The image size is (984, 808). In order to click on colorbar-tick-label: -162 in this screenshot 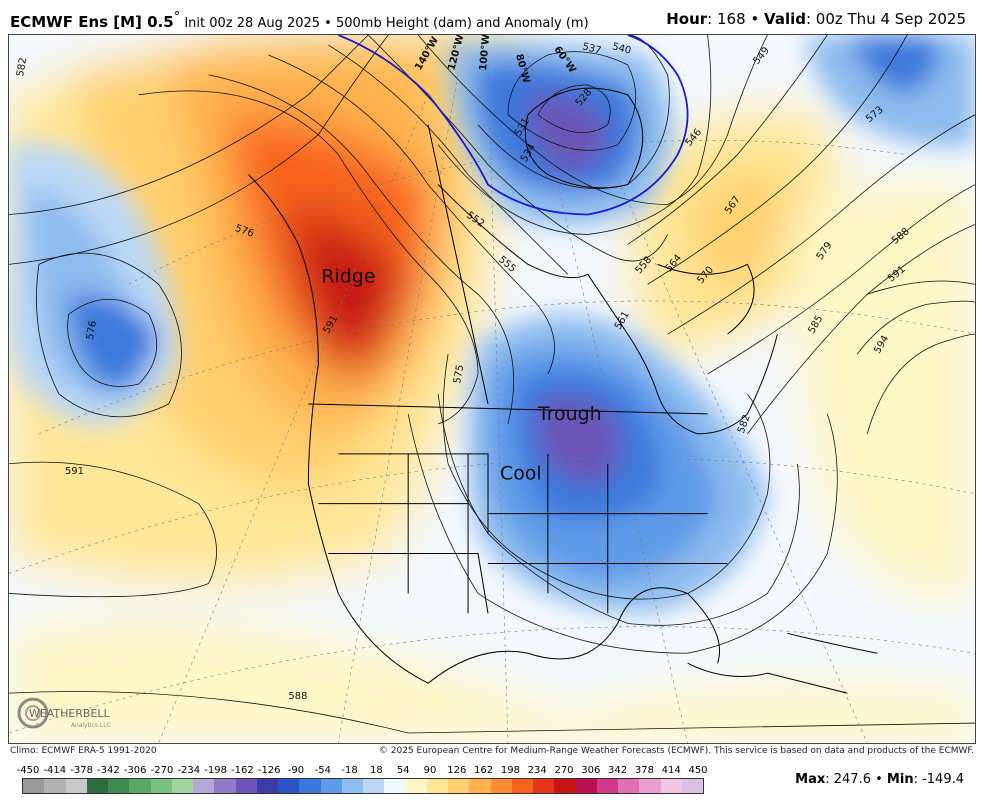, I will do `click(242, 770)`.